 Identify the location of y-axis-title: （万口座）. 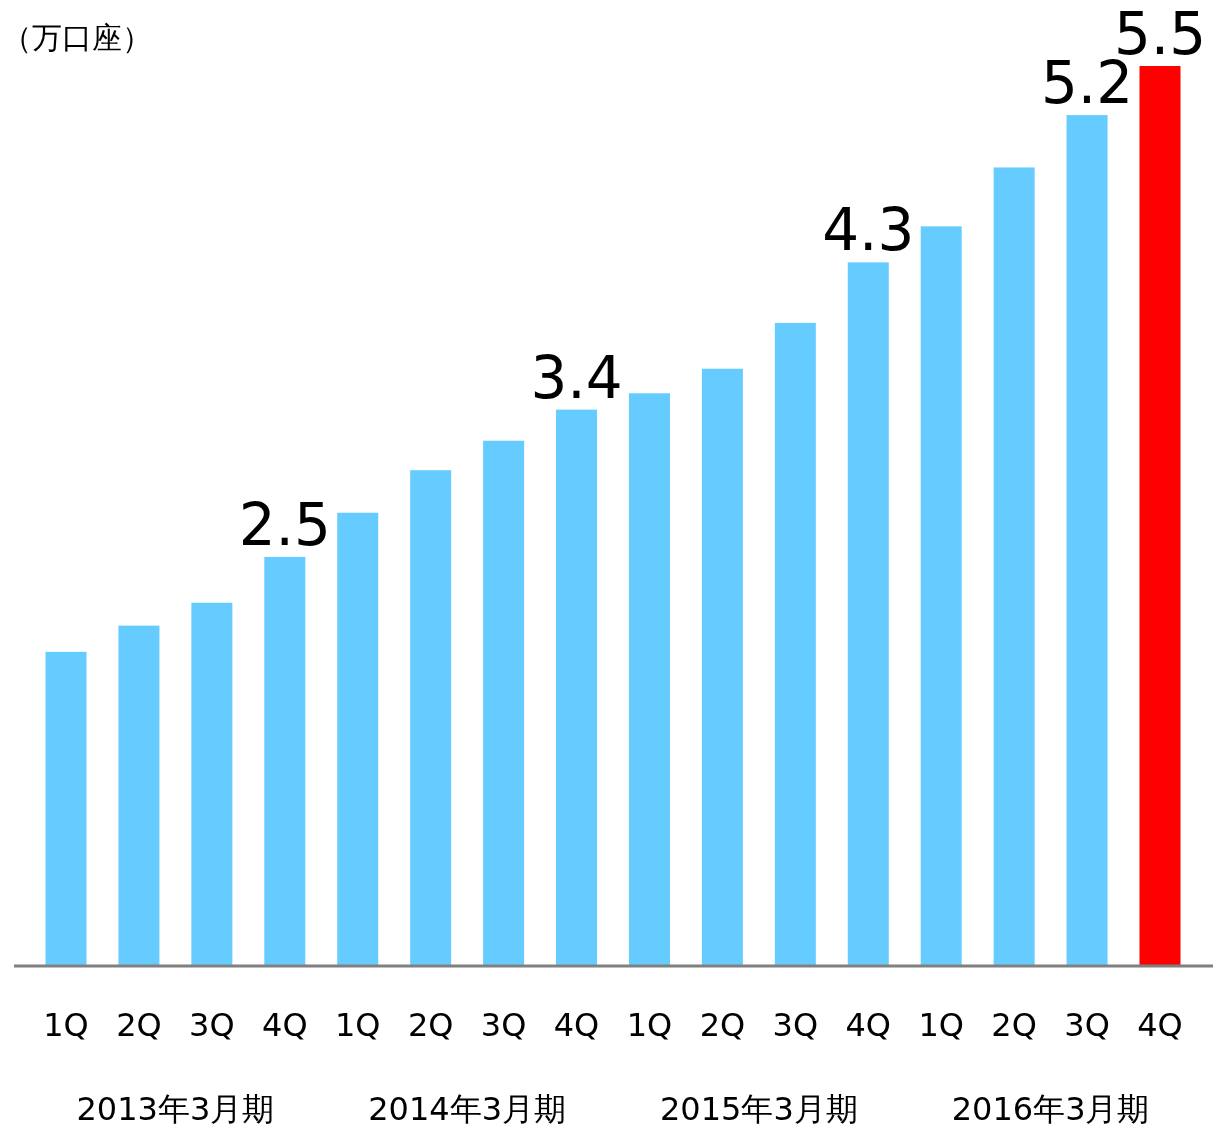
(77, 37).